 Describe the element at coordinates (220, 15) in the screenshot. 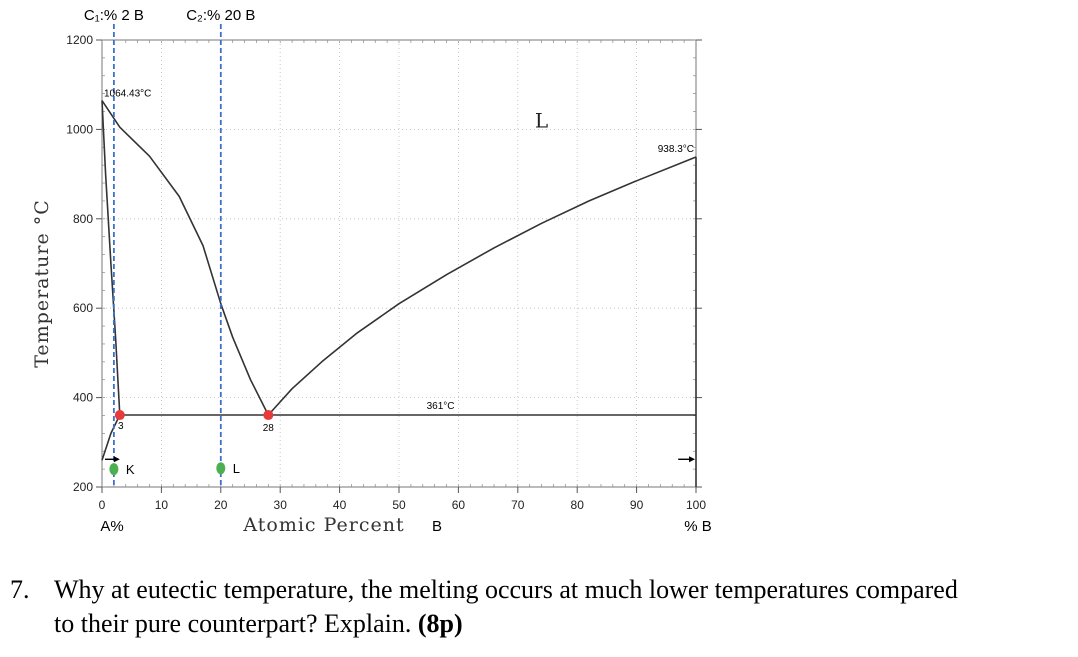

I see `composition-label-2: C₂:% 20 B` at that location.